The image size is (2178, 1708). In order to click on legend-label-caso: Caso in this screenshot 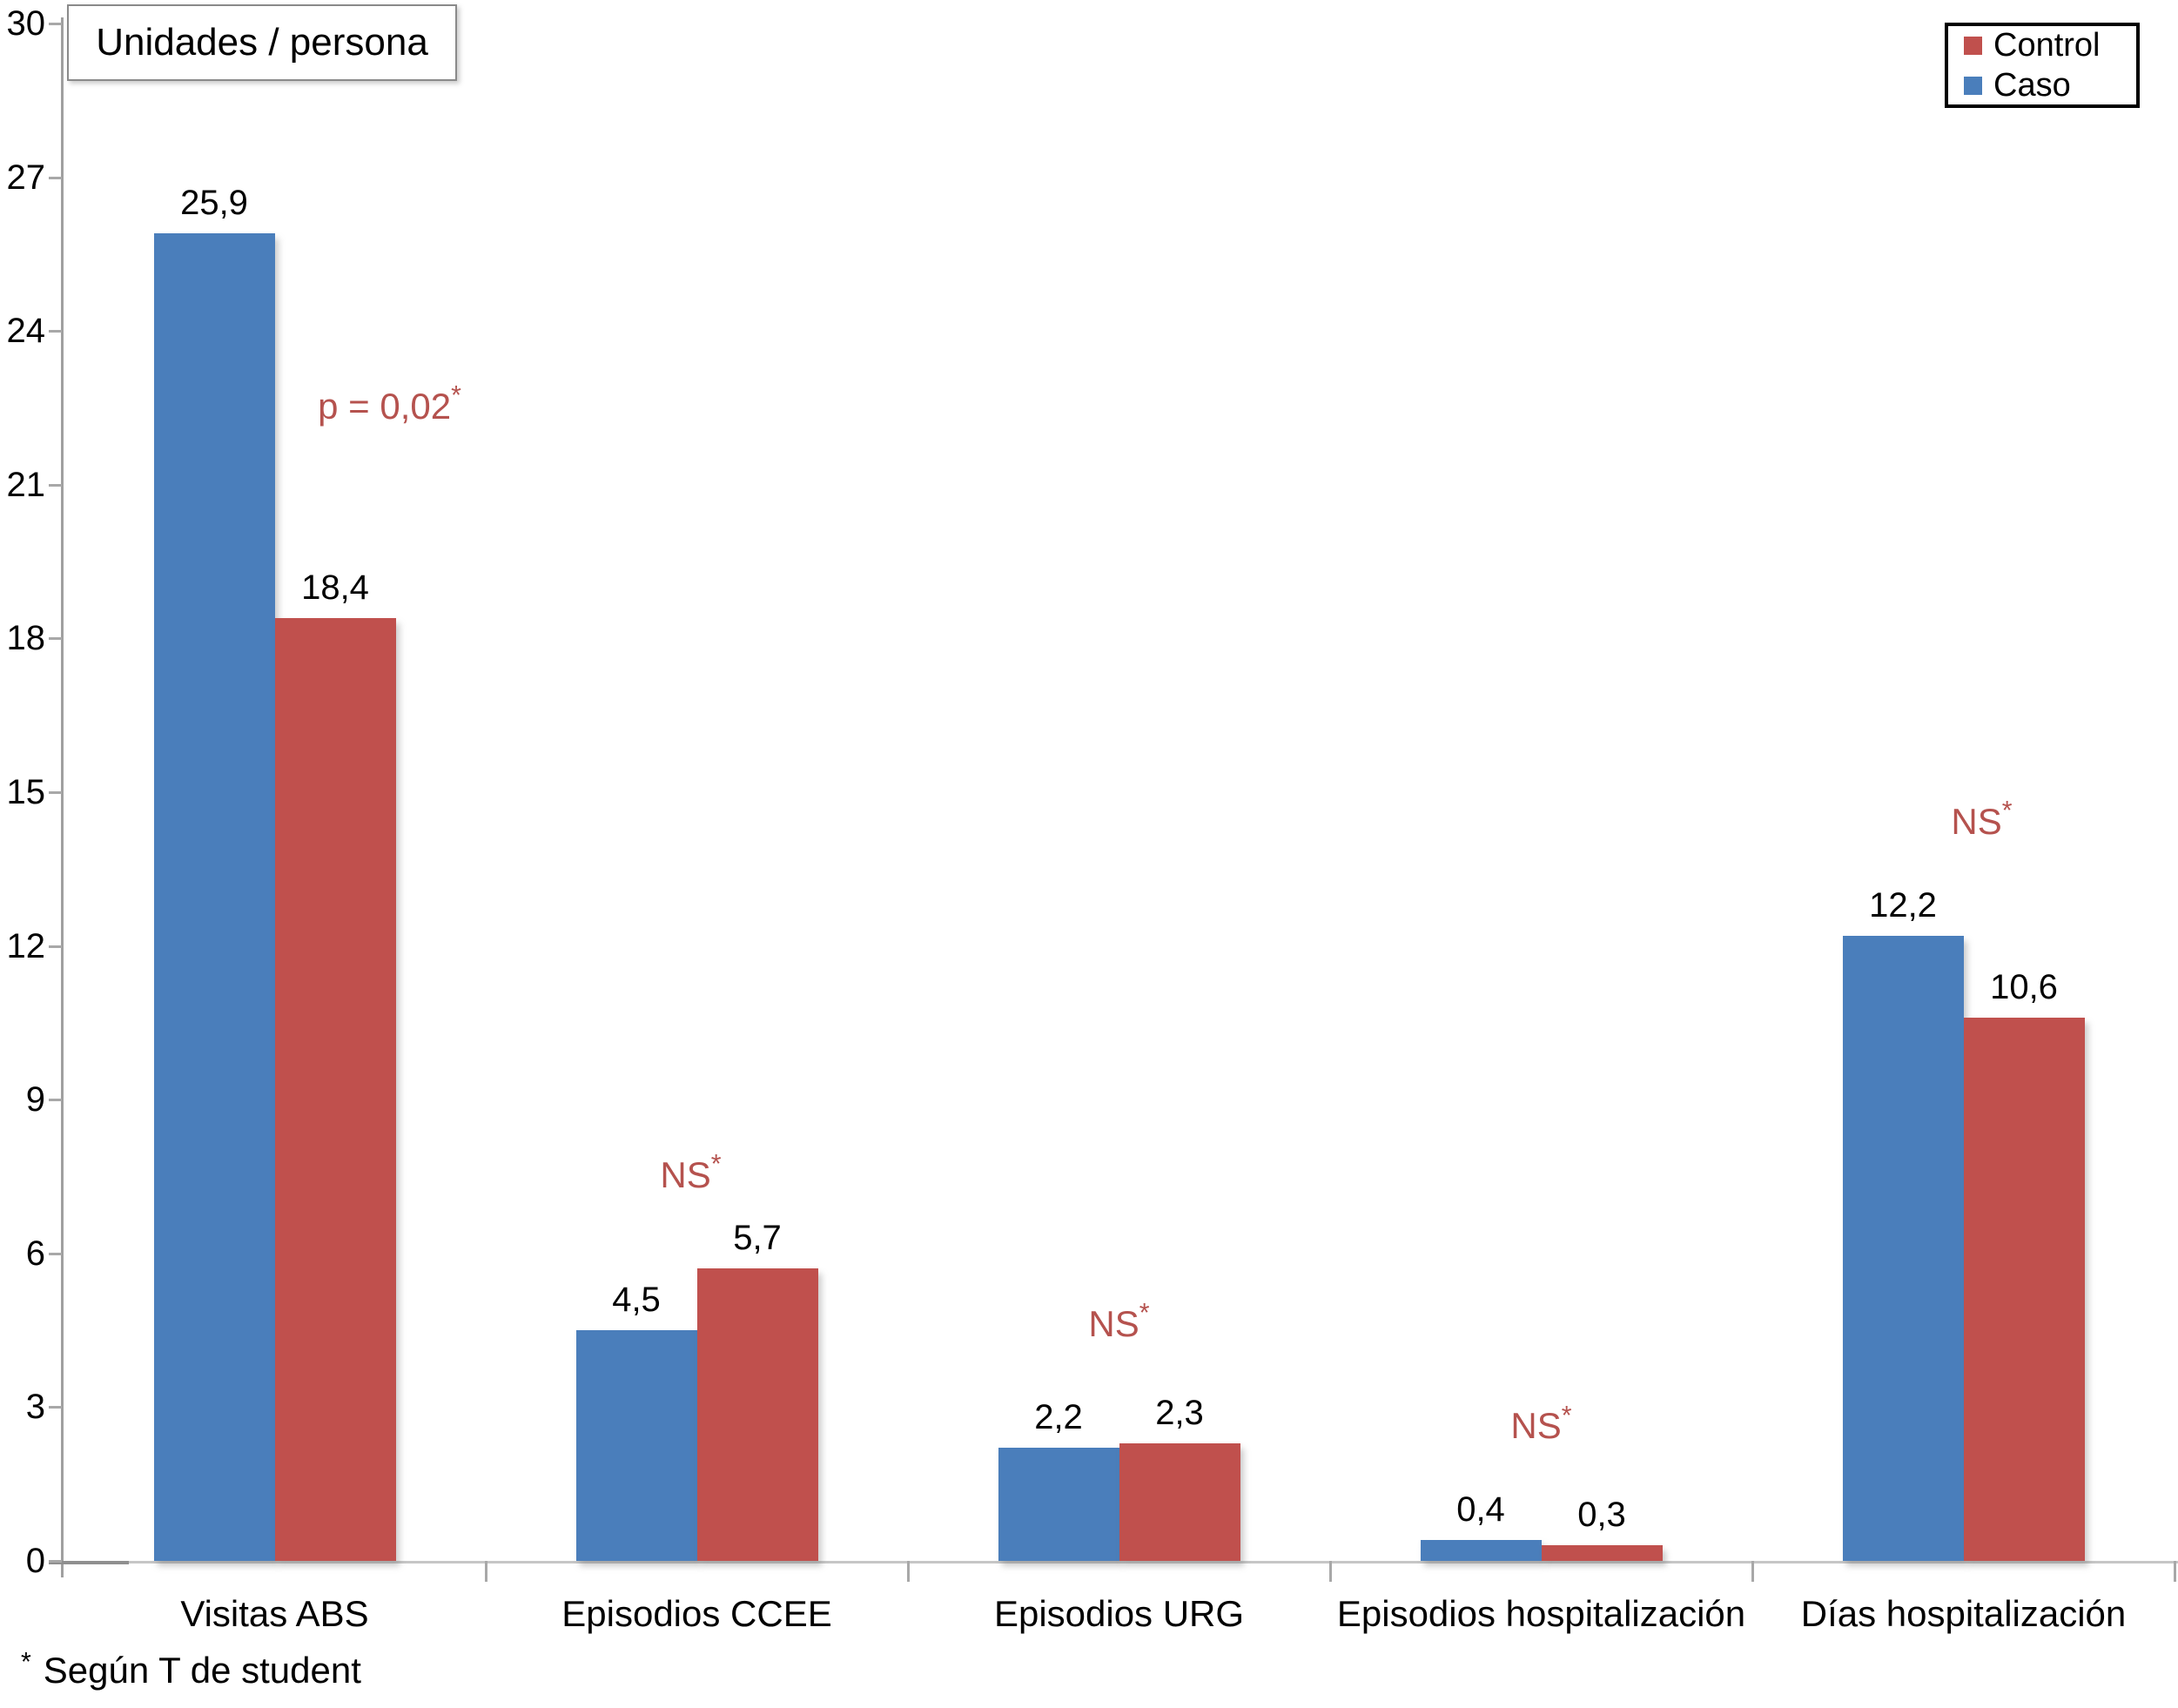, I will do `click(2032, 85)`.